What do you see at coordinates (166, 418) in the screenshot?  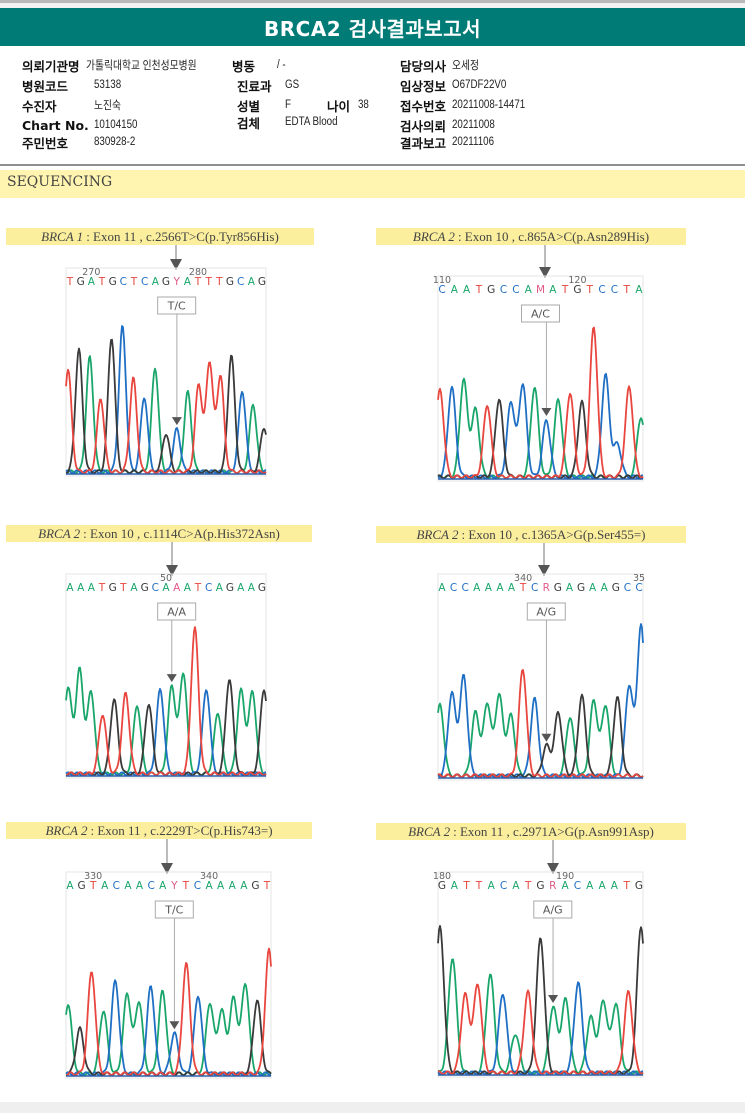 I see `trace-T` at bounding box center [166, 418].